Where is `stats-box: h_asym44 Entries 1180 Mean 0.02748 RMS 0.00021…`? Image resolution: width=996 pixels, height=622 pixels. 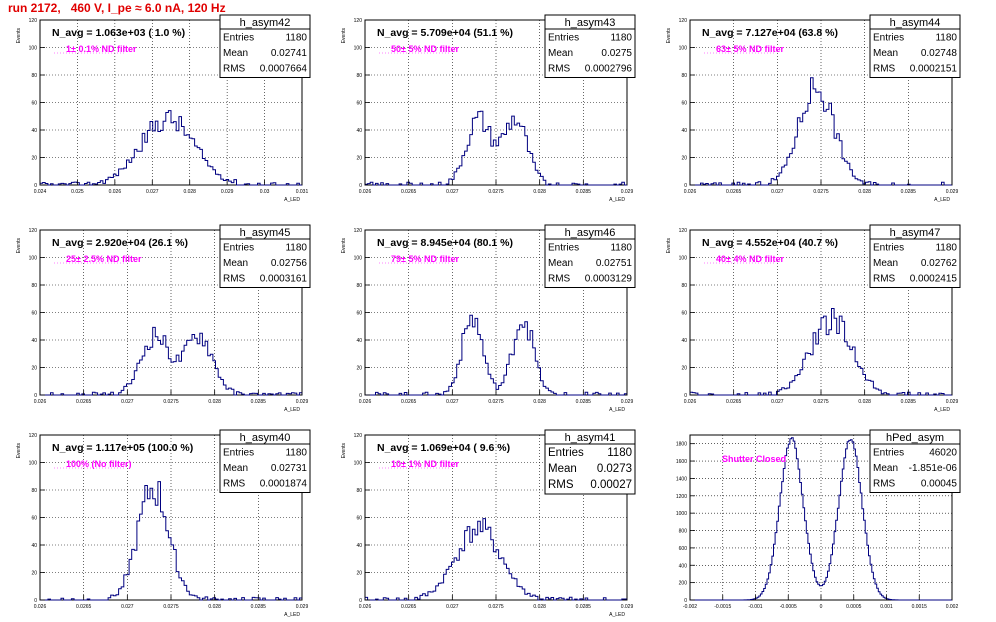
stats-box: h_asym44 Entries 1180 Mean 0.02748 RMS 0.00021… is located at coordinates (915, 46).